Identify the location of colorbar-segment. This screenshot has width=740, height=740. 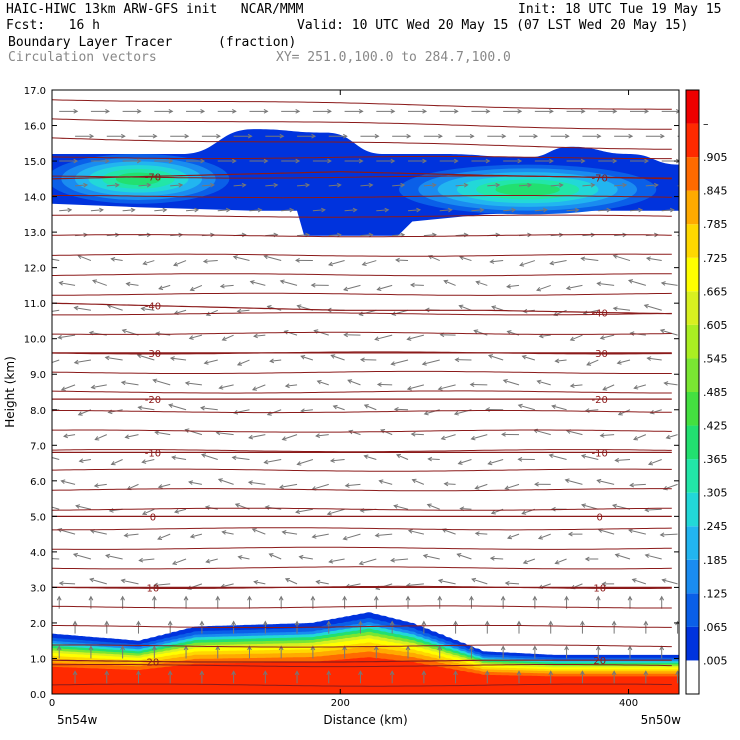
(692, 375).